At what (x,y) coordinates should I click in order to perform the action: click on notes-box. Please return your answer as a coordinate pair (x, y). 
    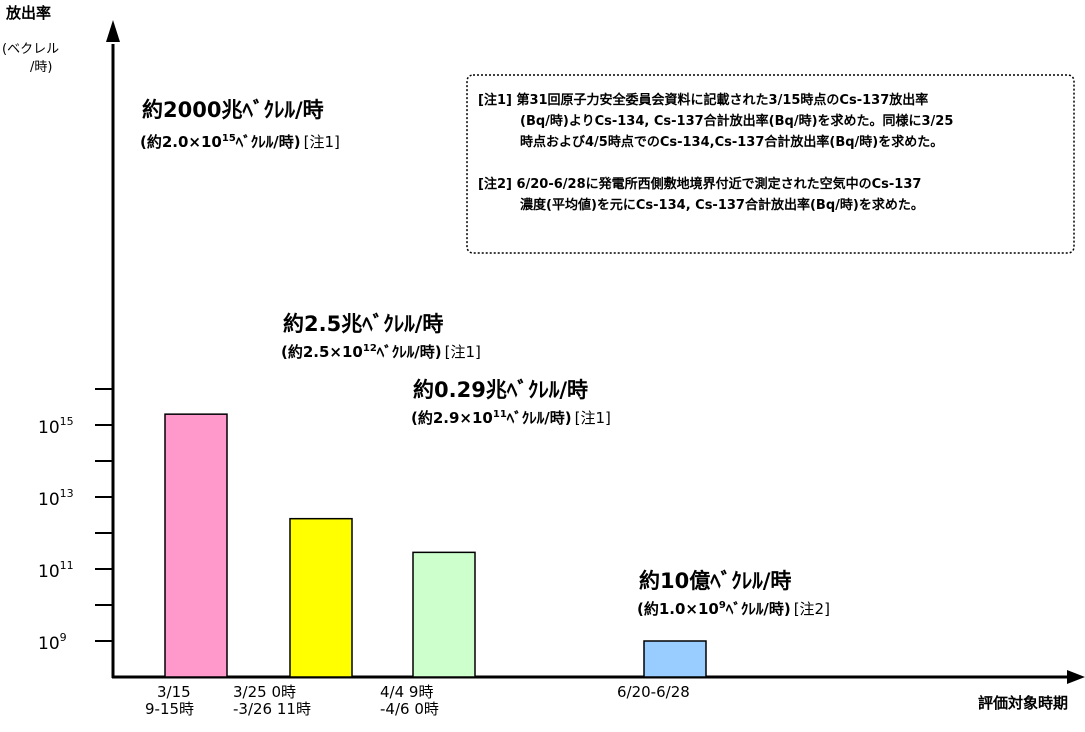
    Looking at the image, I should click on (770, 164).